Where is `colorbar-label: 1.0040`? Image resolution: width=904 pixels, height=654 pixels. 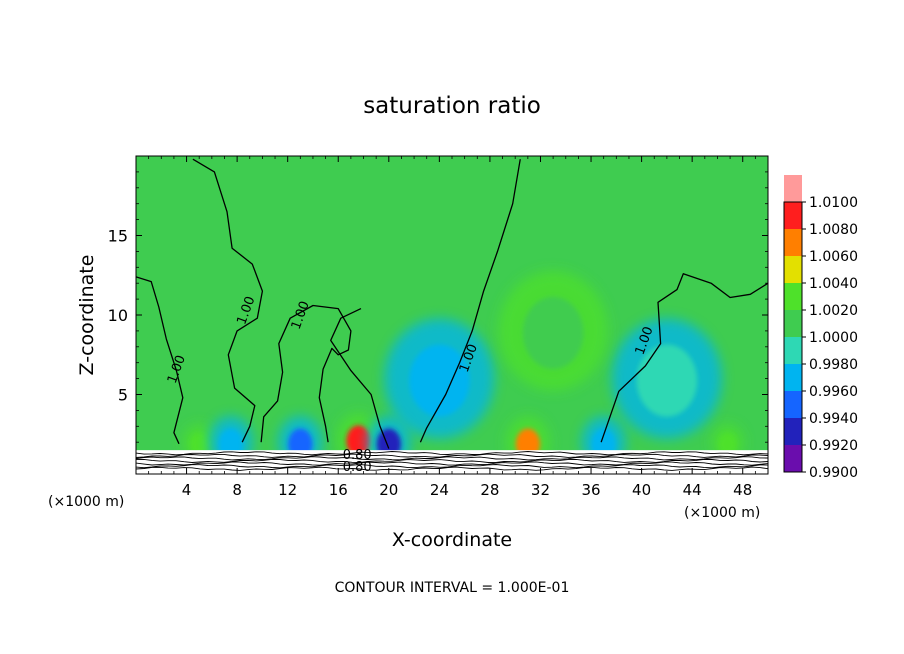 colorbar-label: 1.0040 is located at coordinates (833, 284).